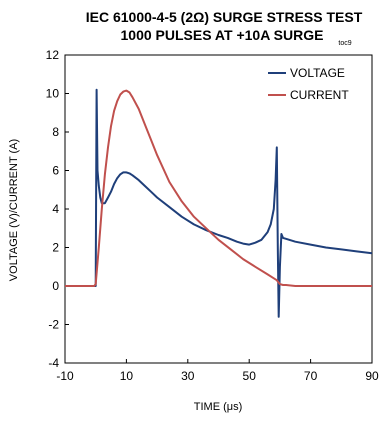  I want to click on x-axis-ticks: -10 10 30 50 70 90, so click(217, 371).